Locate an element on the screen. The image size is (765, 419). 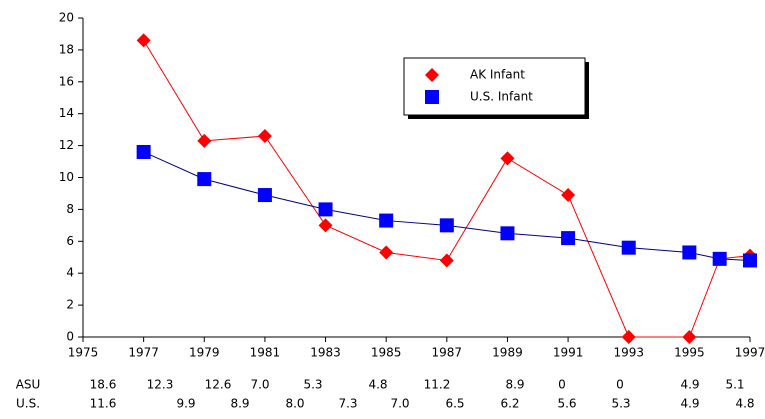
x-tick-label: 1997 is located at coordinates (750, 353).